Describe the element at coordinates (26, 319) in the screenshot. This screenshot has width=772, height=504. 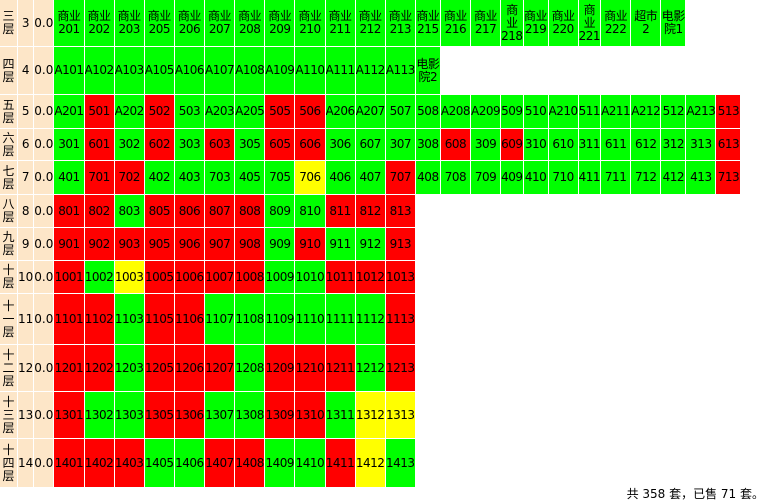
I see `floor-number: 11` at that location.